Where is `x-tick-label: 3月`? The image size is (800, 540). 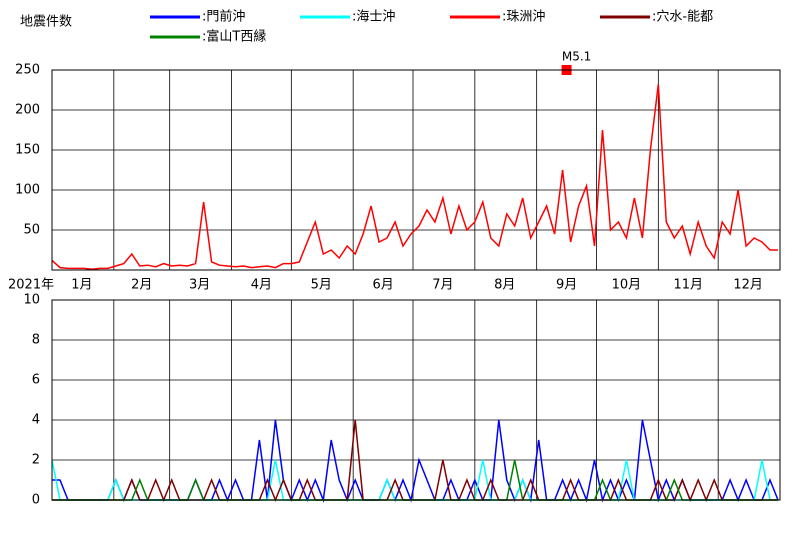 x-tick-label: 3月 is located at coordinates (199, 285).